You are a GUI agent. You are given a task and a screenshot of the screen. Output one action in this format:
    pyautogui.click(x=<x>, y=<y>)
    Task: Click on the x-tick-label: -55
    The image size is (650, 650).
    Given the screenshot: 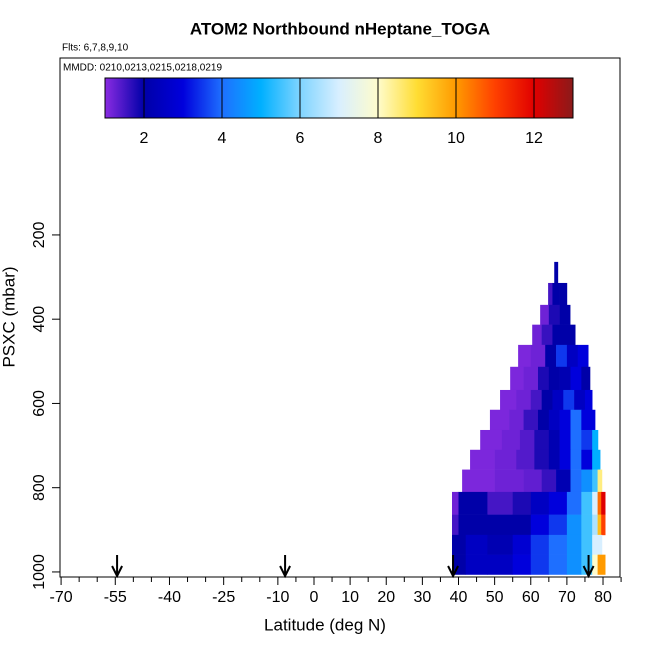 What is the action you would take?
    pyautogui.click(x=115, y=597)
    